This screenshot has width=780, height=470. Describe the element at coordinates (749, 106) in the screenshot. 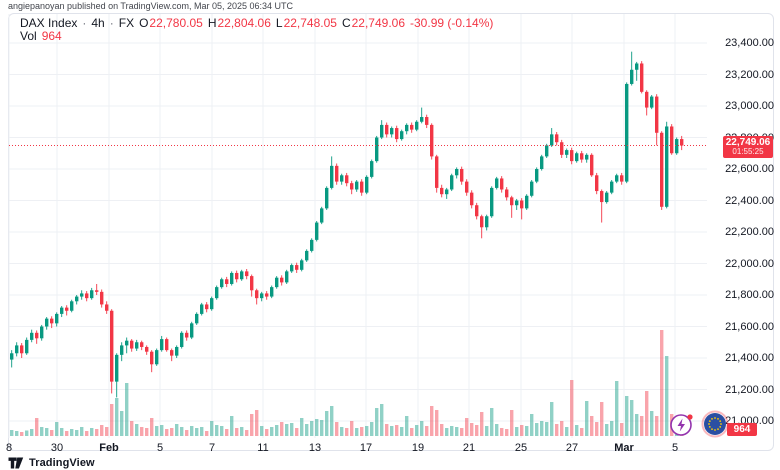

I see `price-tick-label: 23,000.00` at that location.